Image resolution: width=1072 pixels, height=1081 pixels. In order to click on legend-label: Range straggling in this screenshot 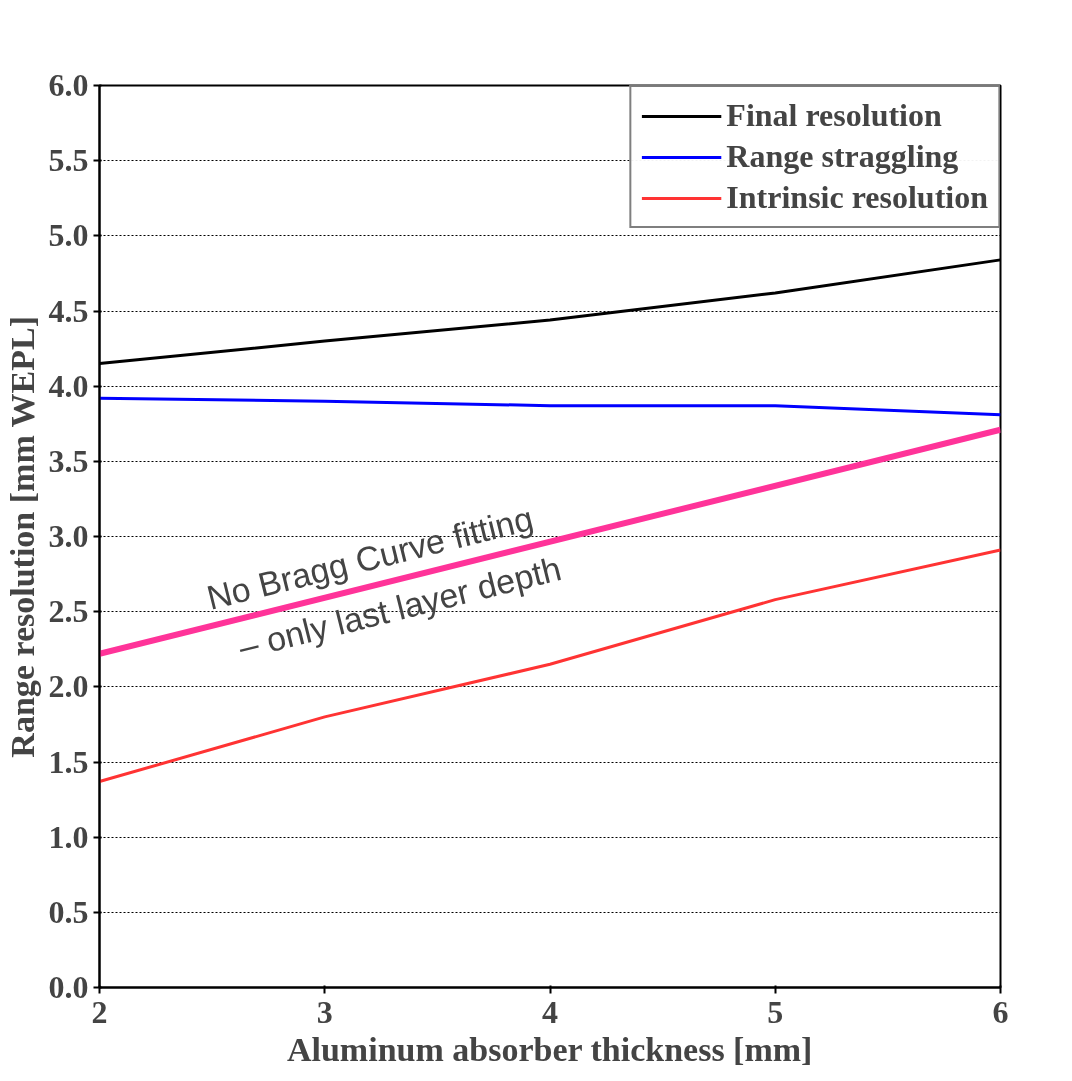, I will do `click(842, 156)`.